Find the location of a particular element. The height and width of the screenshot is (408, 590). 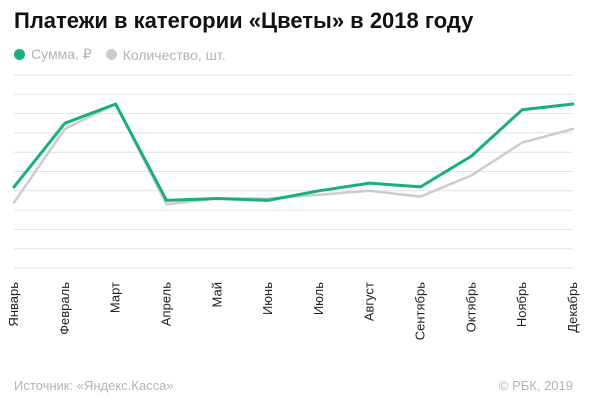

x-tick-label: Август is located at coordinates (369, 301).